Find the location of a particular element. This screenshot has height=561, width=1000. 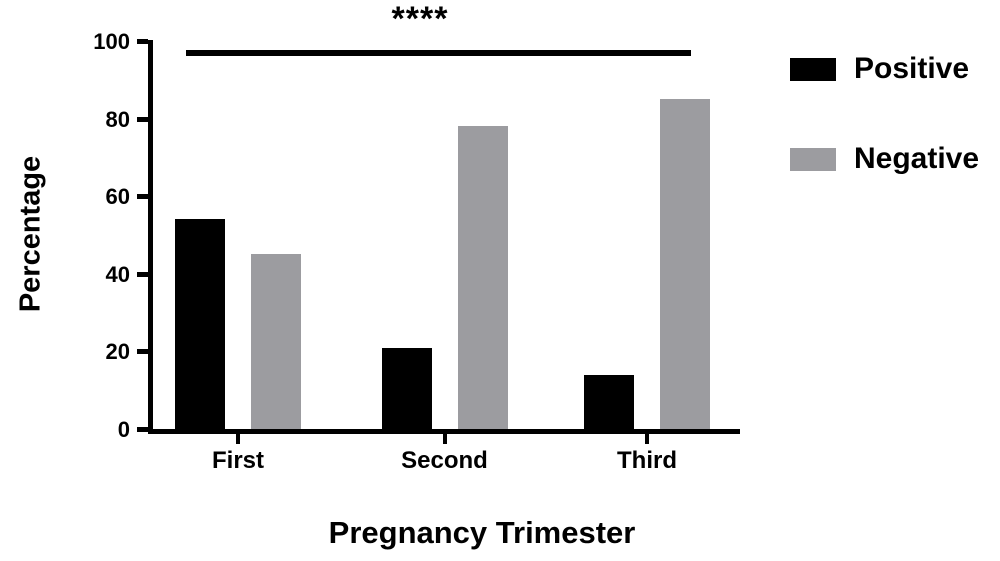

legend-label-positive: Positive is located at coordinates (912, 68).